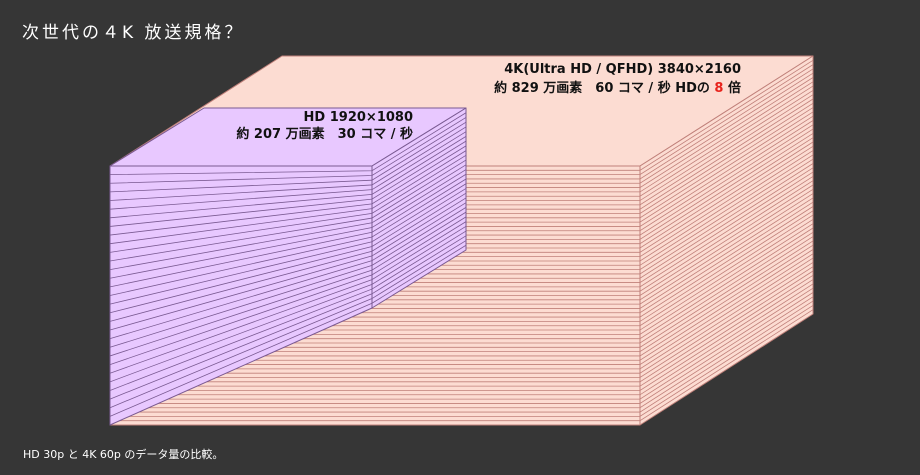 This screenshot has width=920, height=475. I want to click on hd-resolution-label: HD 1920×1080, so click(358, 117).